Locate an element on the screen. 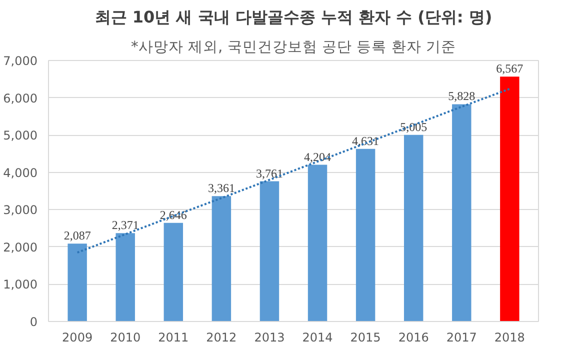  y-tick-label: 0 is located at coordinates (34, 322).